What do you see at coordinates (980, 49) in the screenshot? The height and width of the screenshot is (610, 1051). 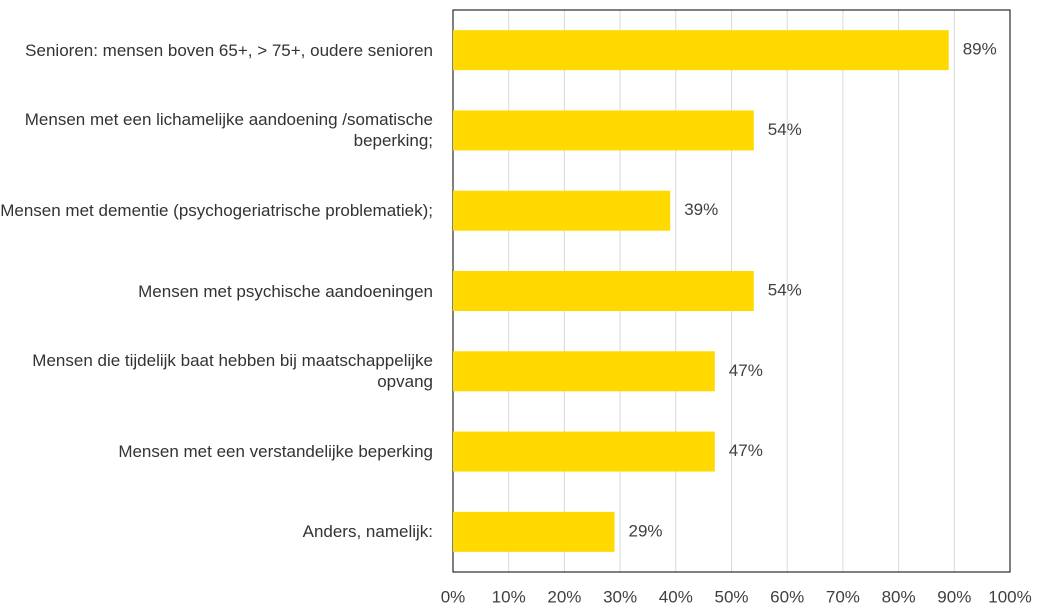 I see `value-label: 89%` at bounding box center [980, 49].